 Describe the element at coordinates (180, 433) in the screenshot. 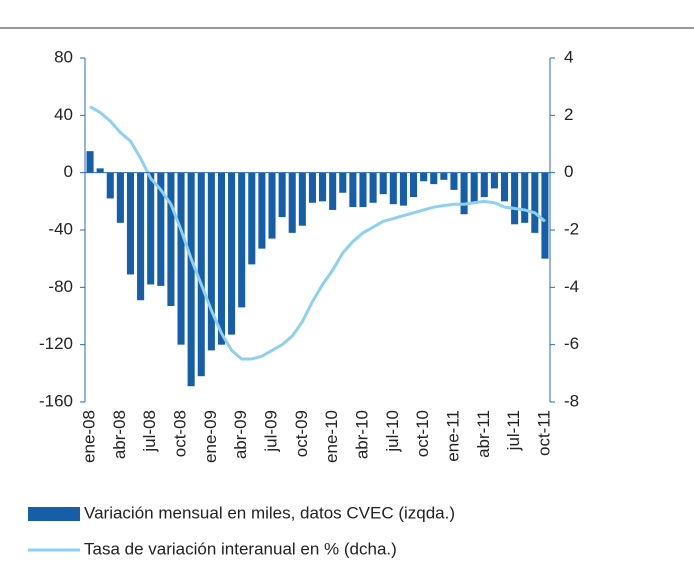

I see `x-tick-label: oct-08` at that location.